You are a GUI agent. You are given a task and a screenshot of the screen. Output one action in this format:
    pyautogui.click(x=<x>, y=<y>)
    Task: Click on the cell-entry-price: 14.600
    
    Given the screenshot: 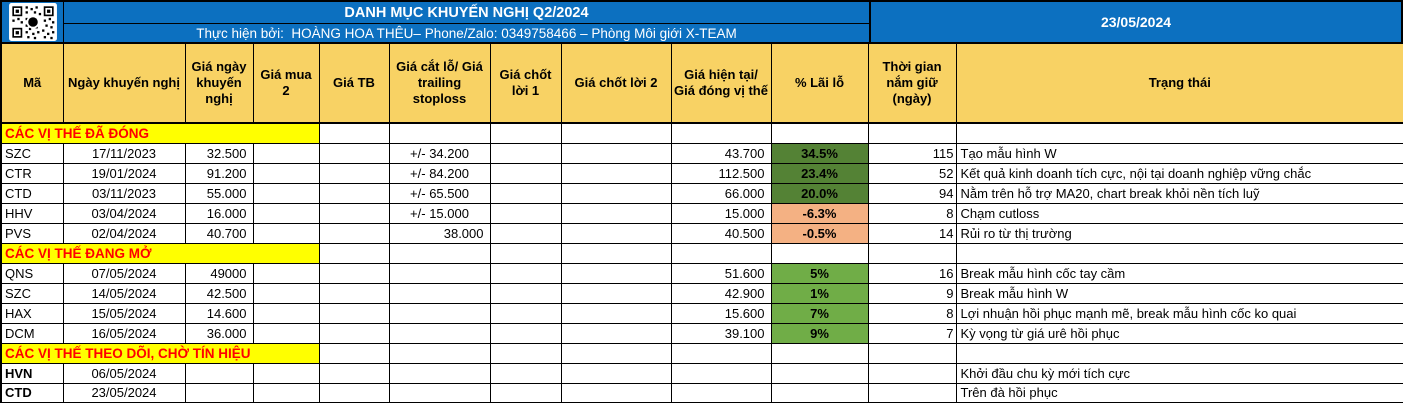 What is the action you would take?
    pyautogui.click(x=219, y=313)
    